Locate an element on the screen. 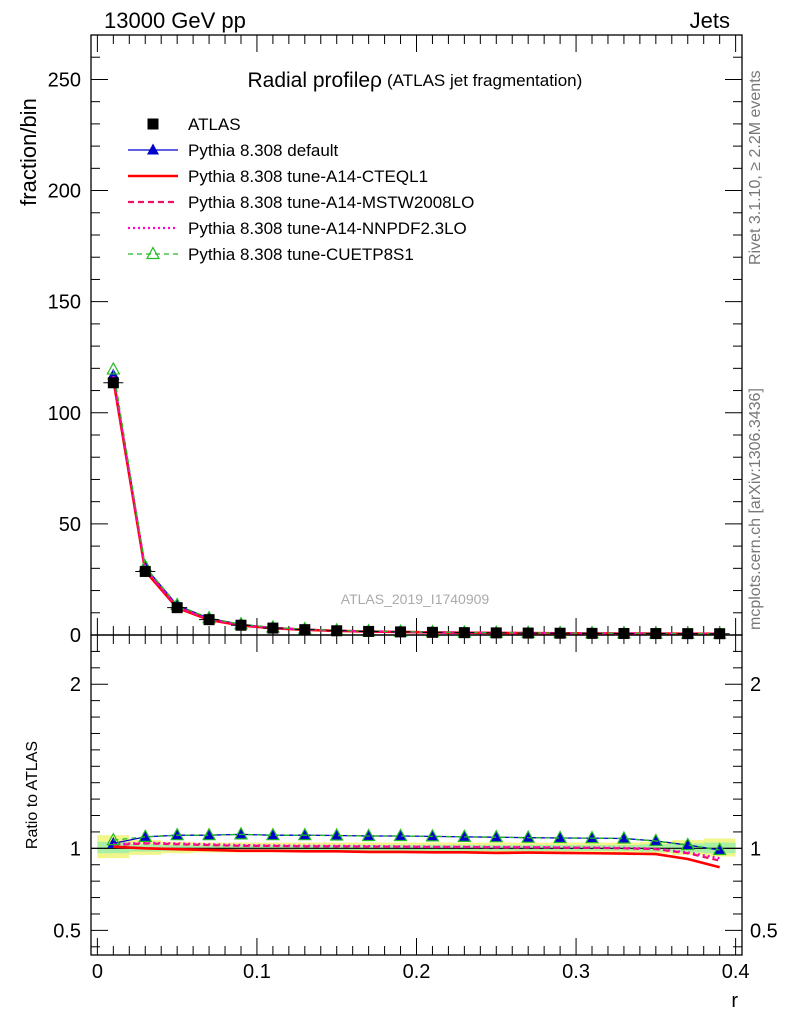 Image resolution: width=786 pixels, height=1029 pixels. legend-item: Pythia 8.308 tune-CUETP8S1 is located at coordinates (271, 254).